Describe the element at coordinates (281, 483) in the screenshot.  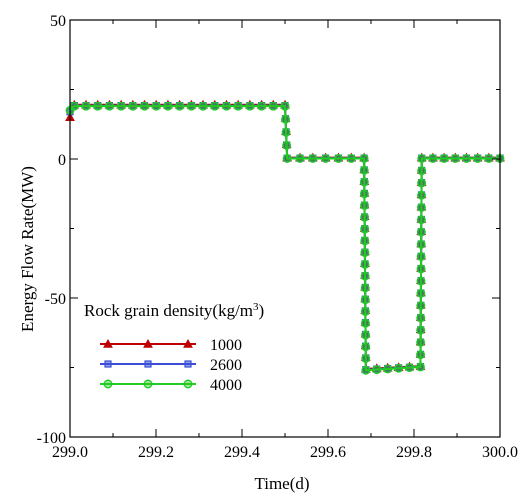
I see `x-axis-label: Time(d)` at that location.